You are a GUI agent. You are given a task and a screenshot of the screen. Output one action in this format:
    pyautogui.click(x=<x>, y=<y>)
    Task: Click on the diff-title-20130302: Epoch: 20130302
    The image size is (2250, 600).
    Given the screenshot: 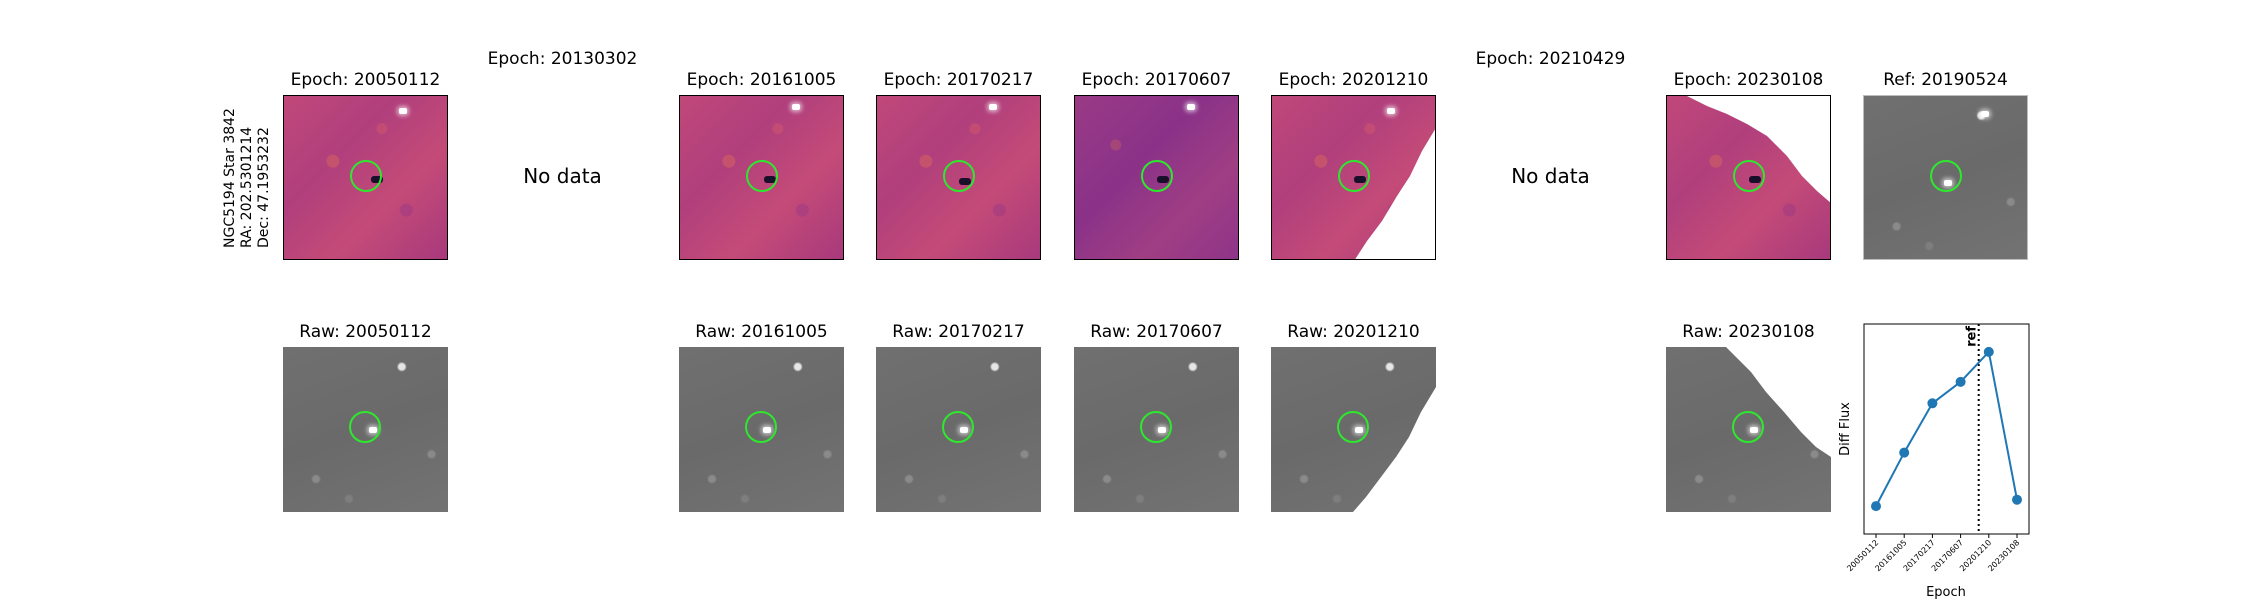 What is the action you would take?
    pyautogui.click(x=562, y=59)
    